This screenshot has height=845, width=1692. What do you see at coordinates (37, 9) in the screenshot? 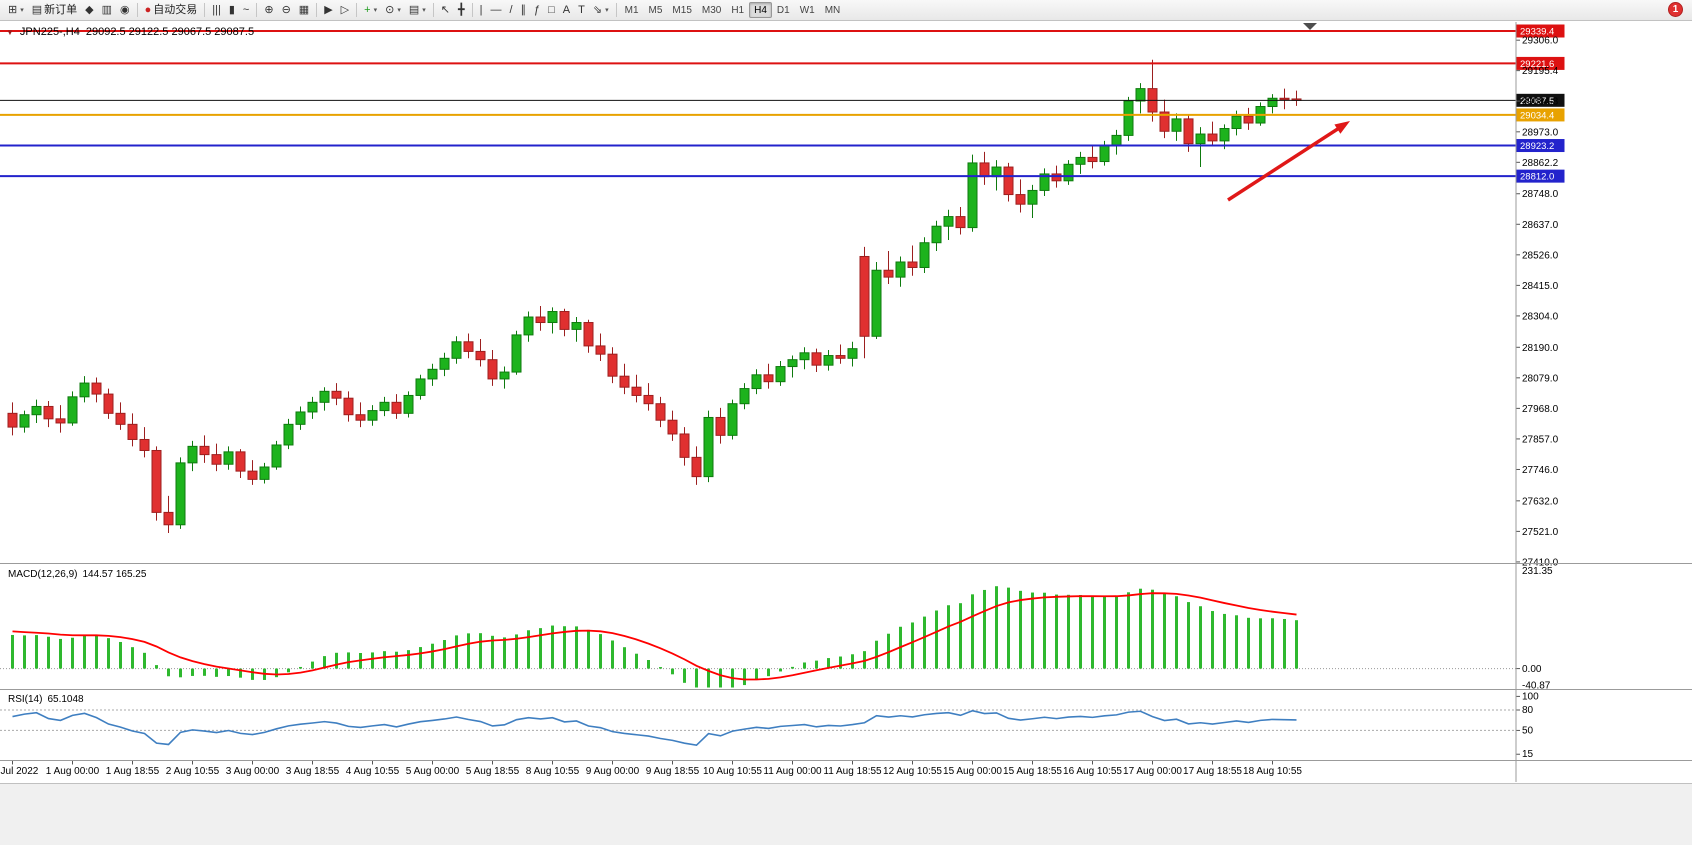
I see `new-order-icon: ▤` at bounding box center [37, 9].